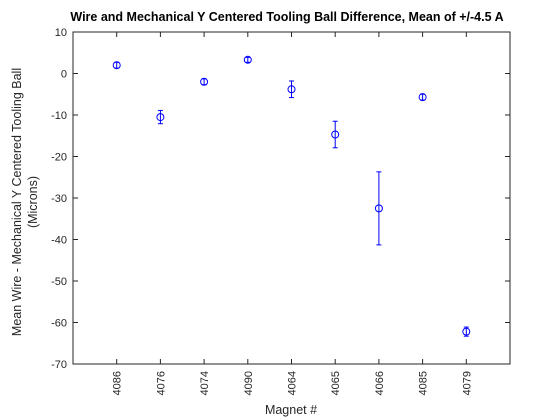  I want to click on y-axis-label-line2: (Microns), so click(33, 202).